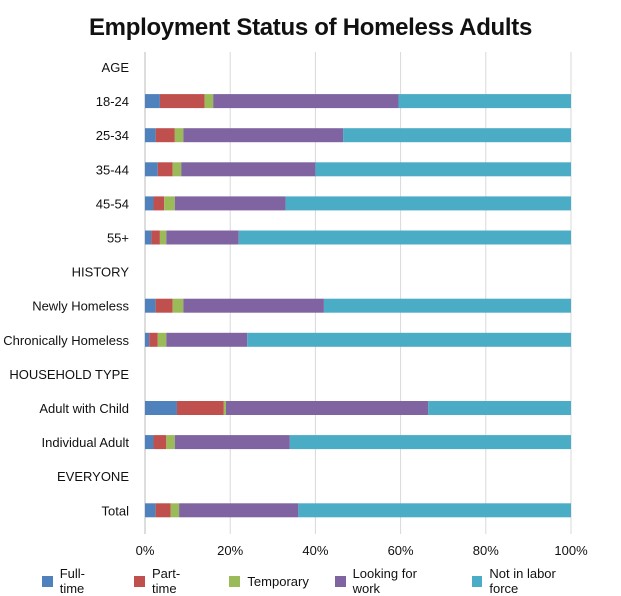  I want to click on category-label: 18-24, so click(112, 101).